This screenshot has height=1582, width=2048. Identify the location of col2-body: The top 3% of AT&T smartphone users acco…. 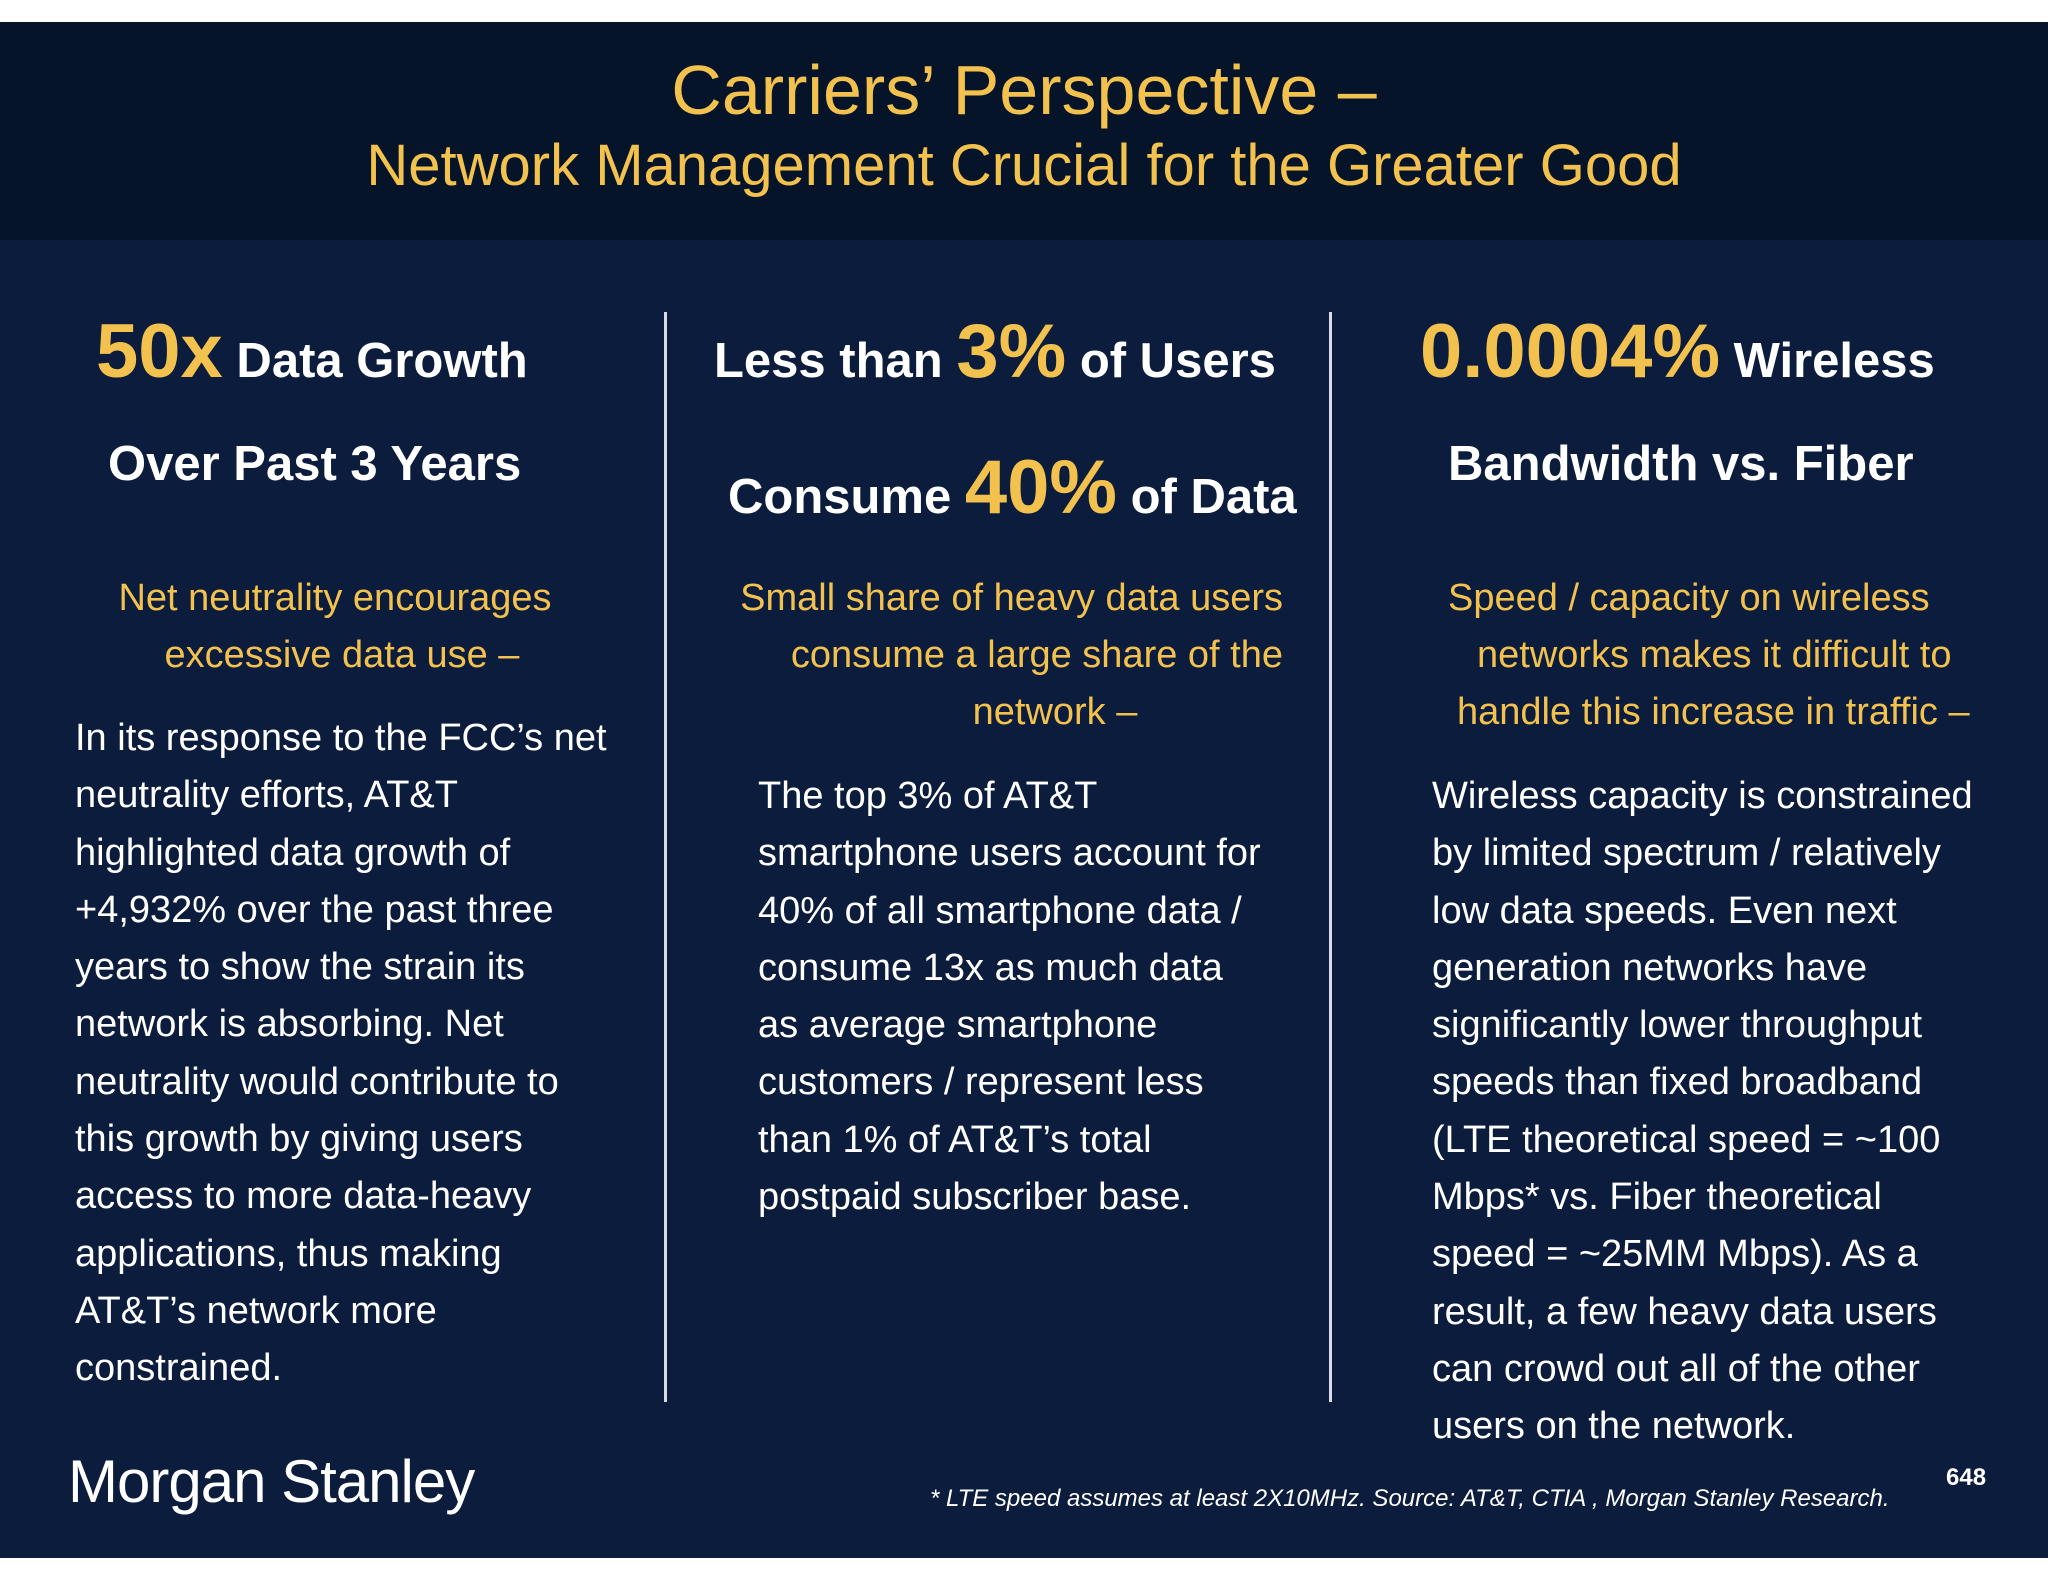
(1009, 997).